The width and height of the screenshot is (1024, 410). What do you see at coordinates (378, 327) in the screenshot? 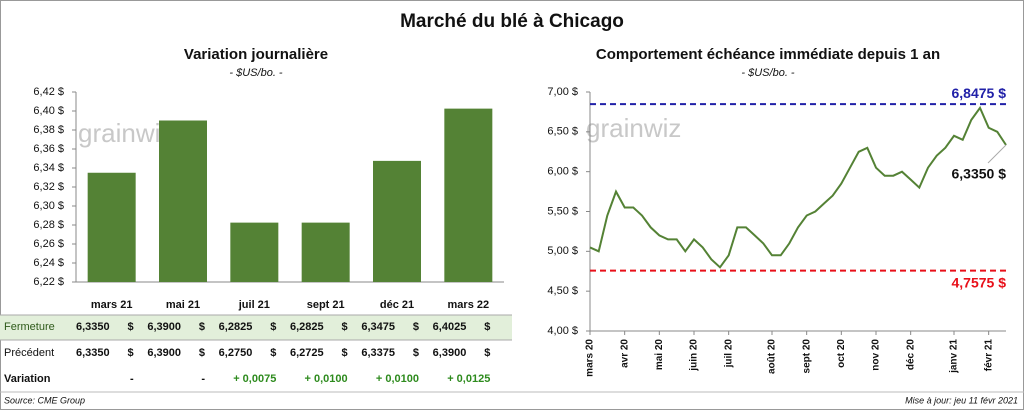
I see `table-cell: 6,3475` at bounding box center [378, 327].